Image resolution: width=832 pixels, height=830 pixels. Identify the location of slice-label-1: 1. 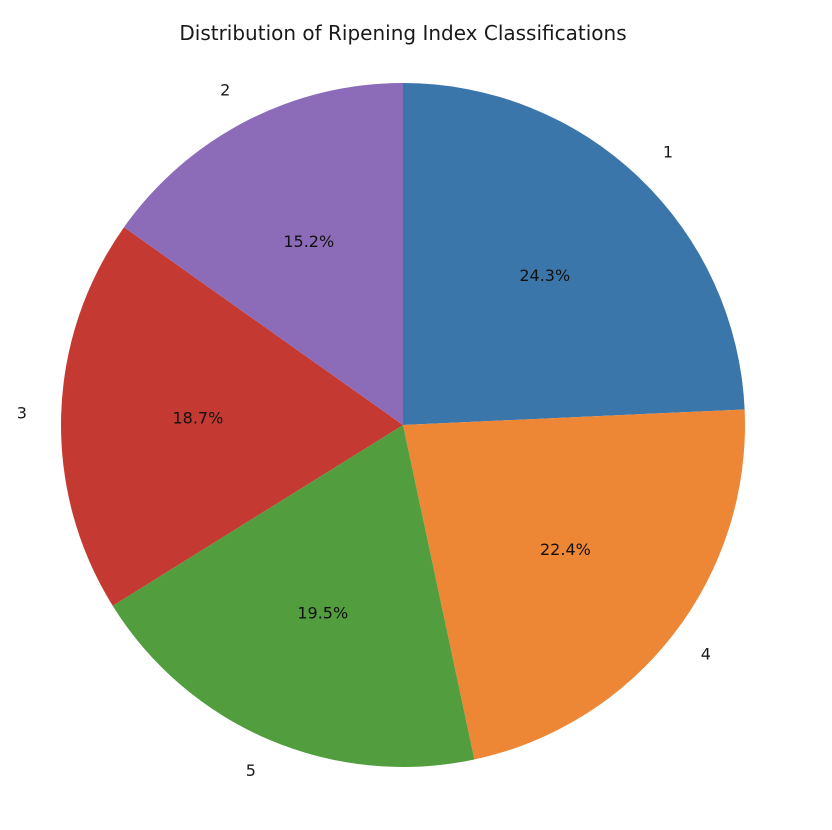
(668, 152).